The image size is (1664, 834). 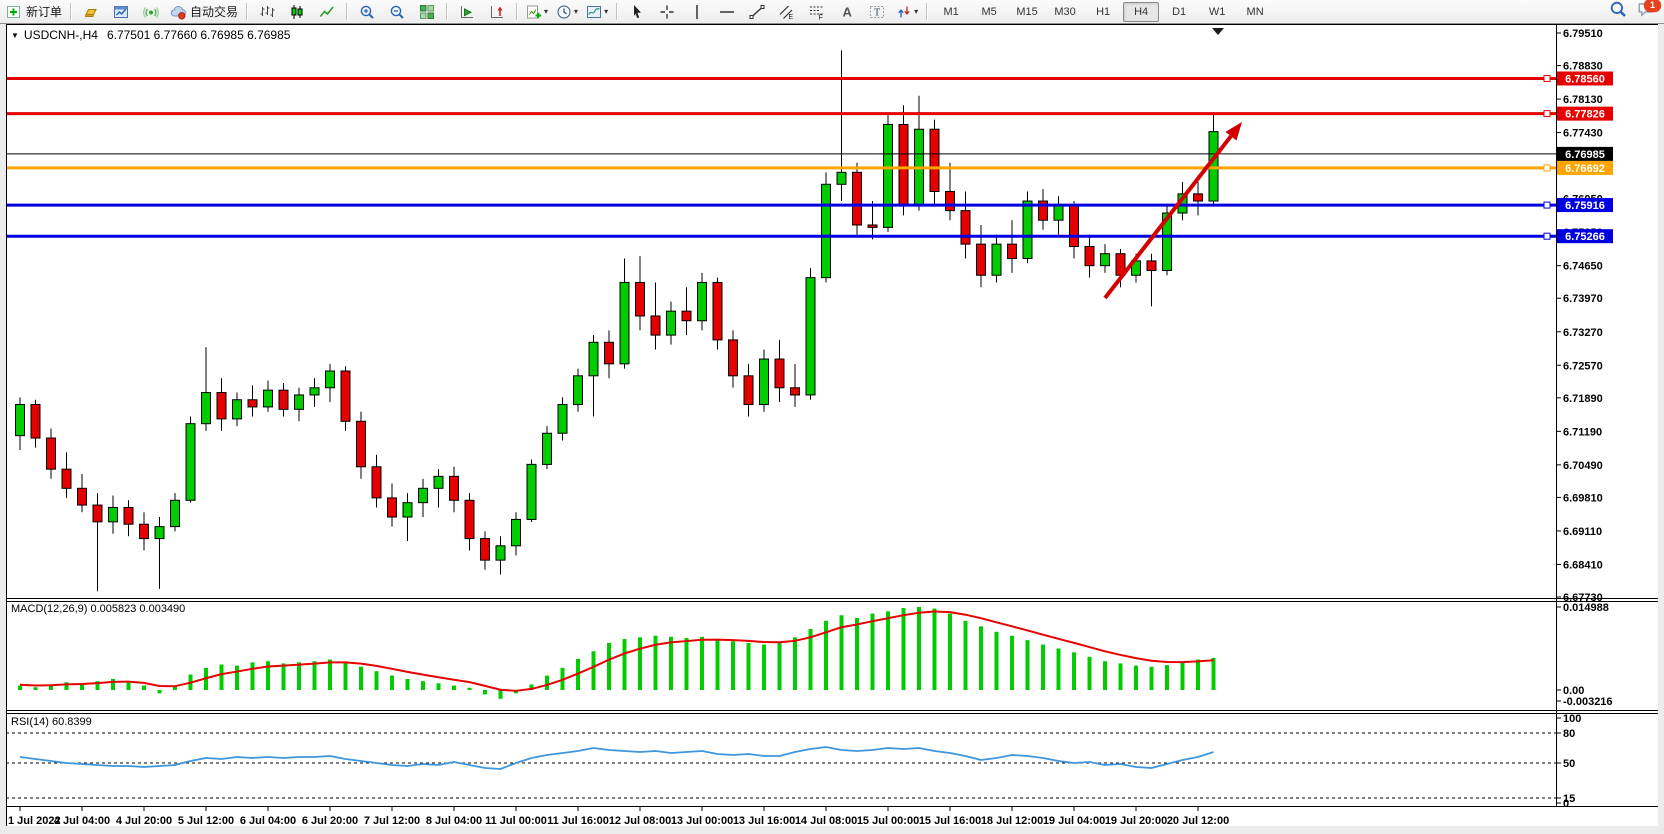 I want to click on chart-shift-marker, so click(x=1218, y=31).